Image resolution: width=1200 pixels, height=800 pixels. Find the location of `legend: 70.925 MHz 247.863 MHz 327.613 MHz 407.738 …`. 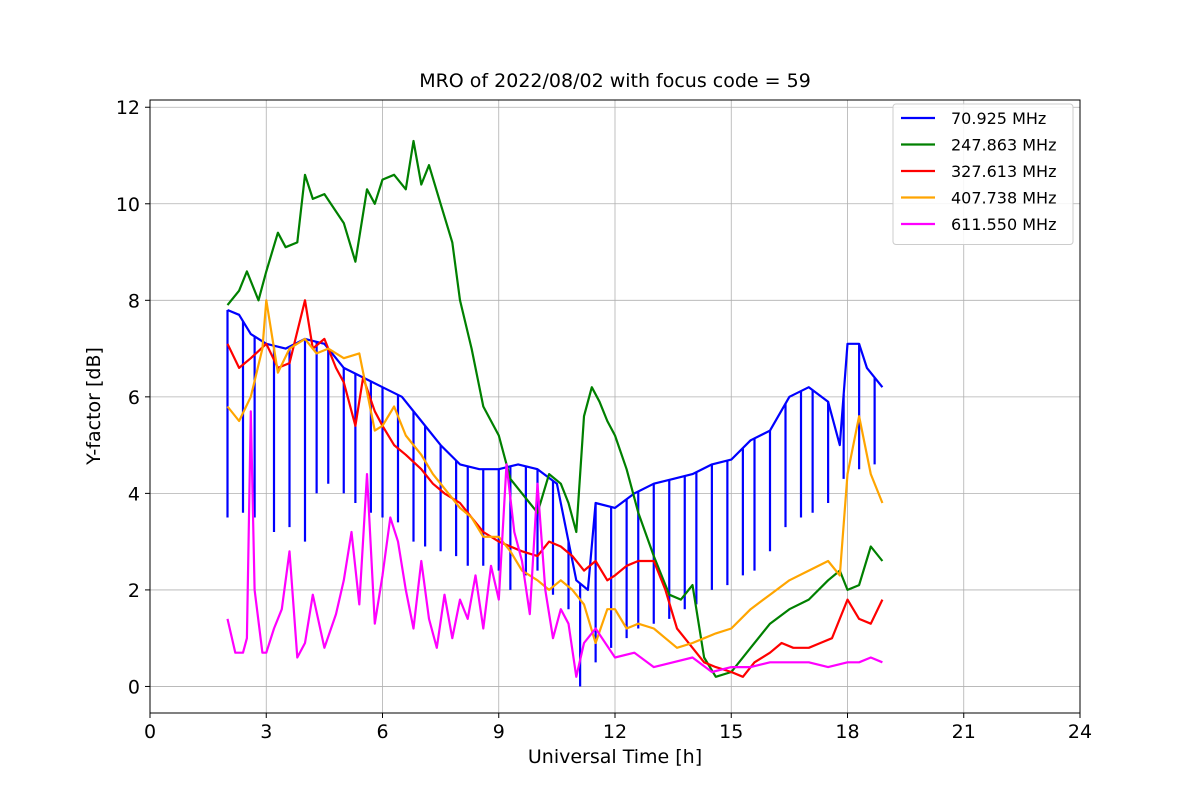

legend: 70.925 MHz 247.863 MHz 327.613 MHz 407.738 … is located at coordinates (983, 174).